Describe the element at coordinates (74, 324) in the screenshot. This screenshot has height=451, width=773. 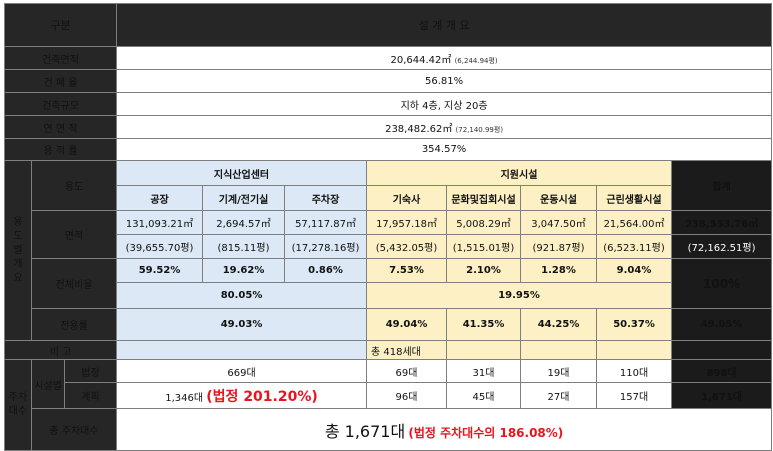
I see `exclusive-ratio-label: 전용률` at that location.